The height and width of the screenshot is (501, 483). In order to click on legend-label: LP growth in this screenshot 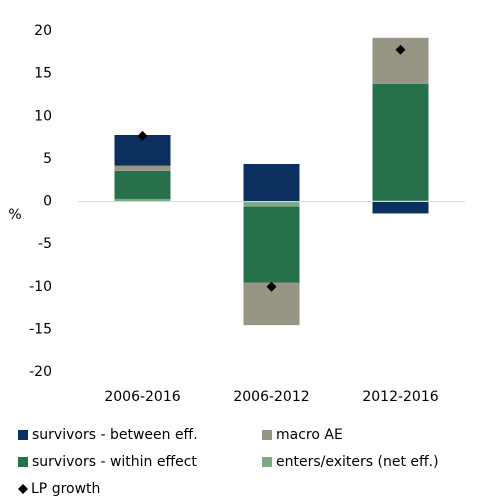, I will do `click(65, 489)`.